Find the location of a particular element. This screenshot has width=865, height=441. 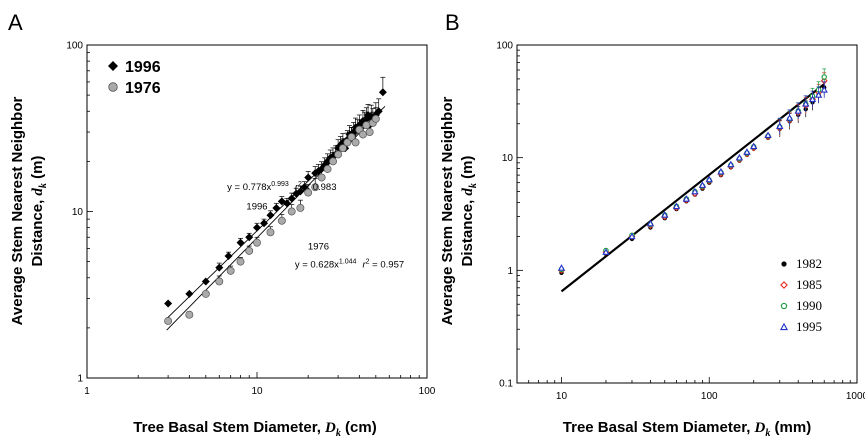

panel-b-ylabel-line2: Distance, dk (m) is located at coordinates (469, 211).